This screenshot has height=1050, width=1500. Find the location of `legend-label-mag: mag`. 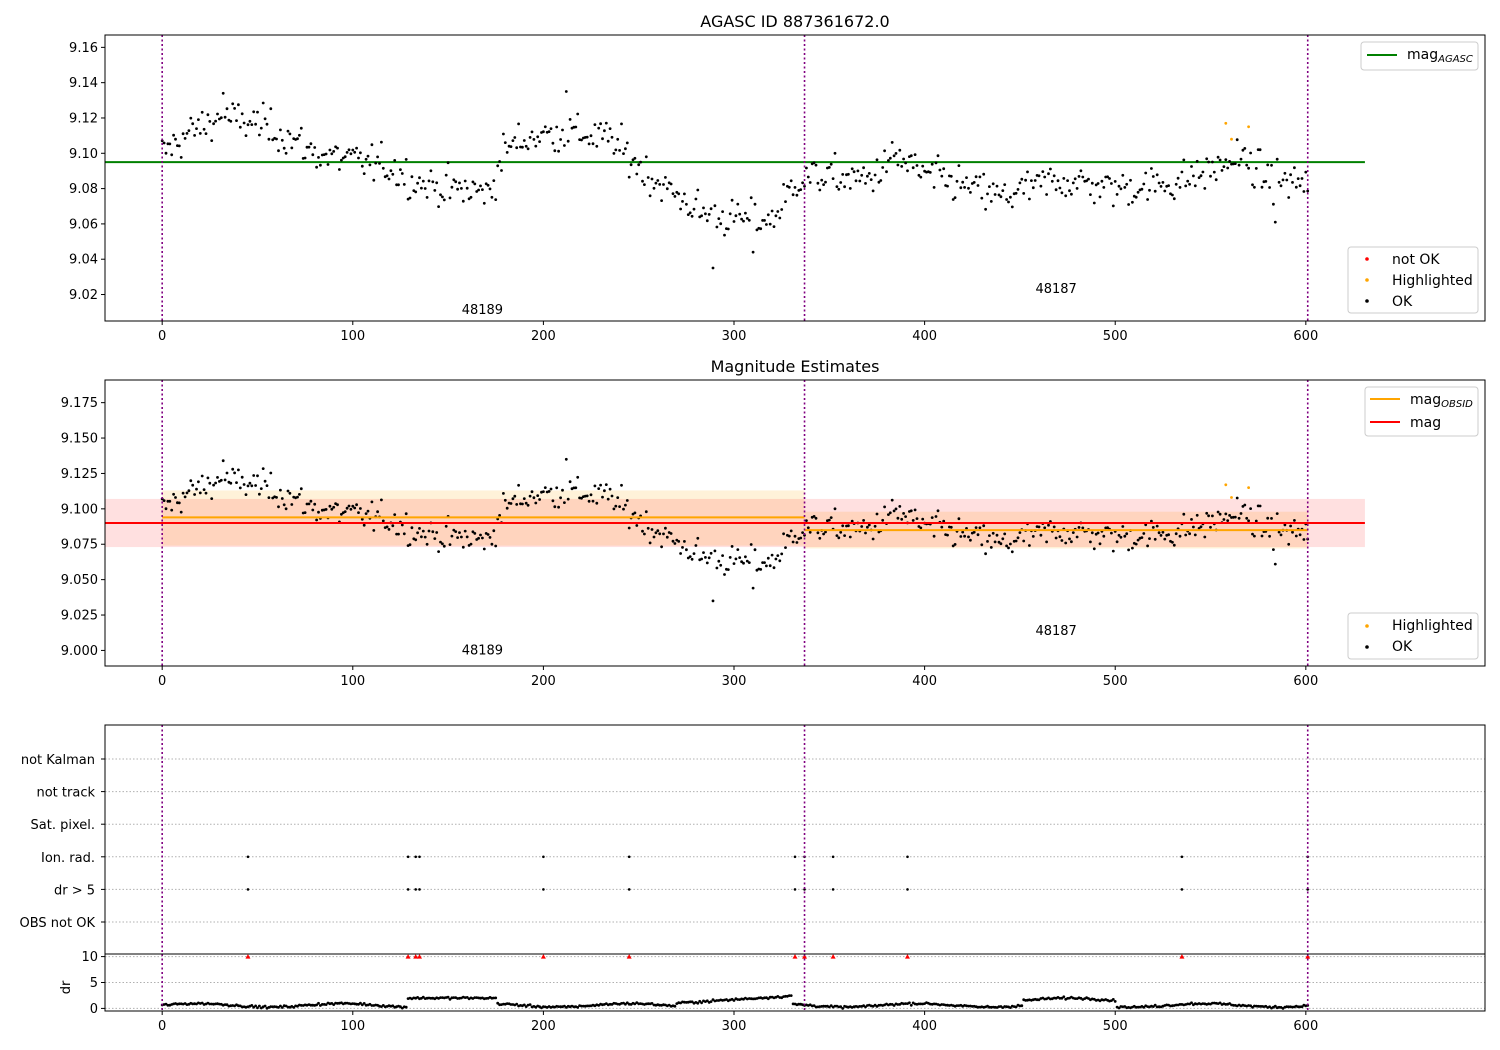

legend-label-mag: mag is located at coordinates (1422, 55).